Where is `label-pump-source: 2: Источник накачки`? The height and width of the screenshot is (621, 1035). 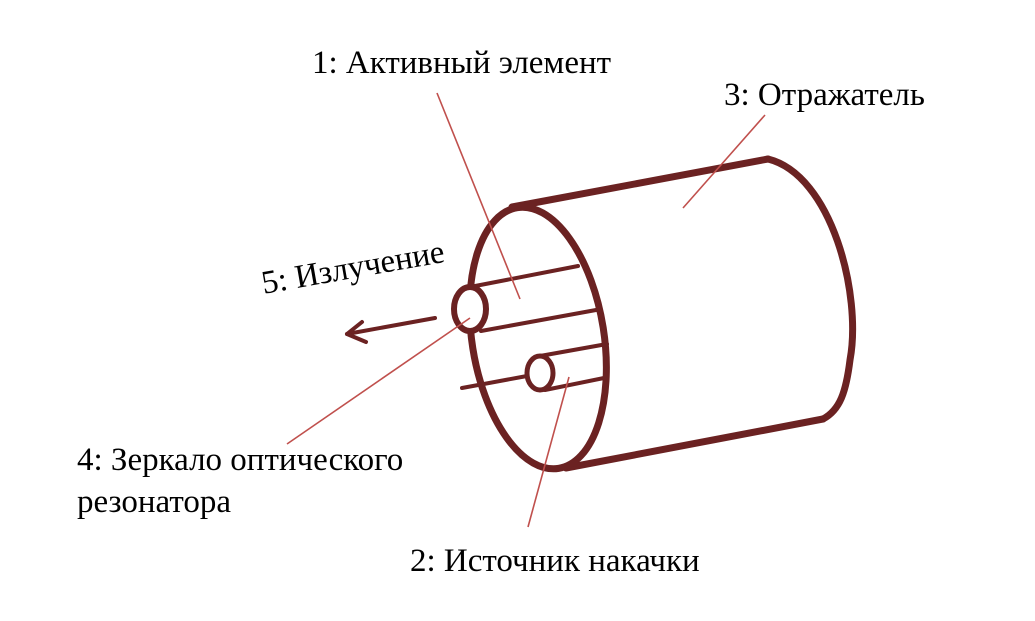
label-pump-source: 2: Источник накачки is located at coordinates (555, 561).